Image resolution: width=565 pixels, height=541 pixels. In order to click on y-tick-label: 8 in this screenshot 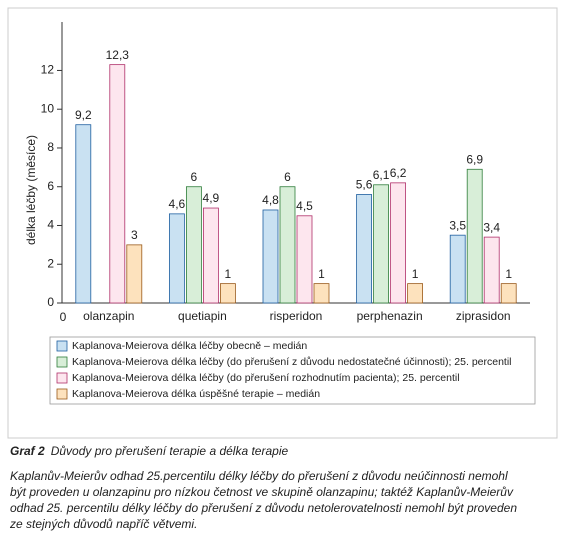, I will do `click(50, 147)`.